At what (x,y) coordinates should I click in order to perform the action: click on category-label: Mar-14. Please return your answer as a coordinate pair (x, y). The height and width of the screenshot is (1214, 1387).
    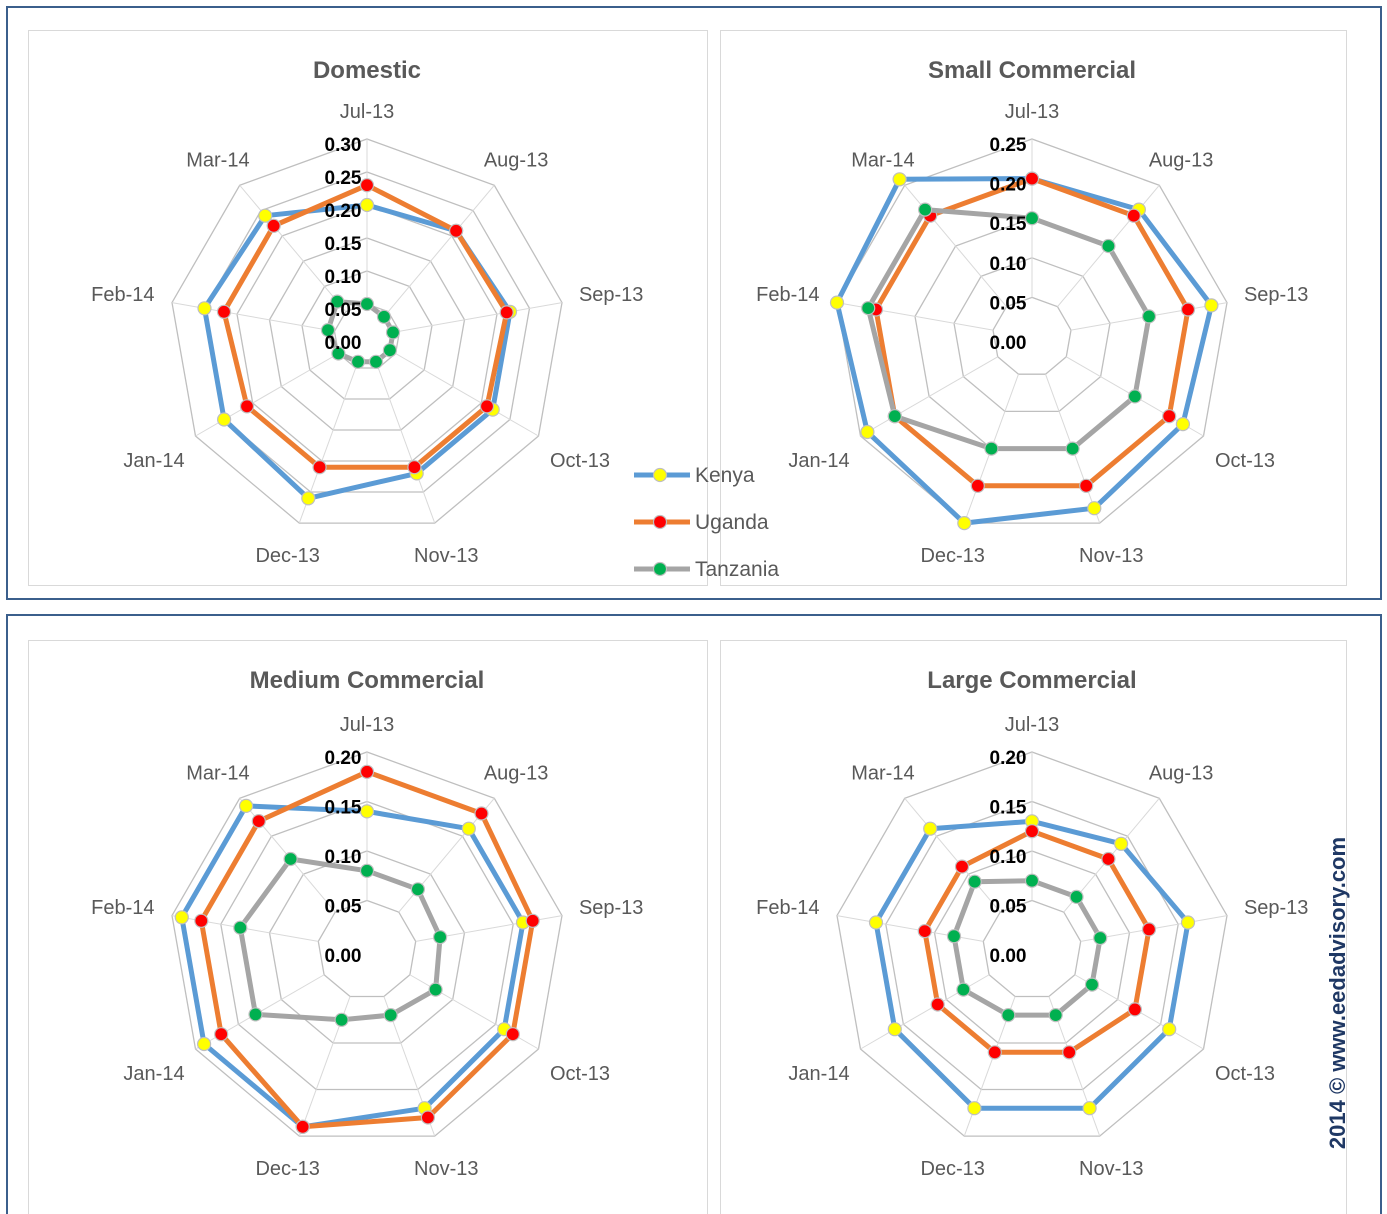
    Looking at the image, I should click on (882, 160).